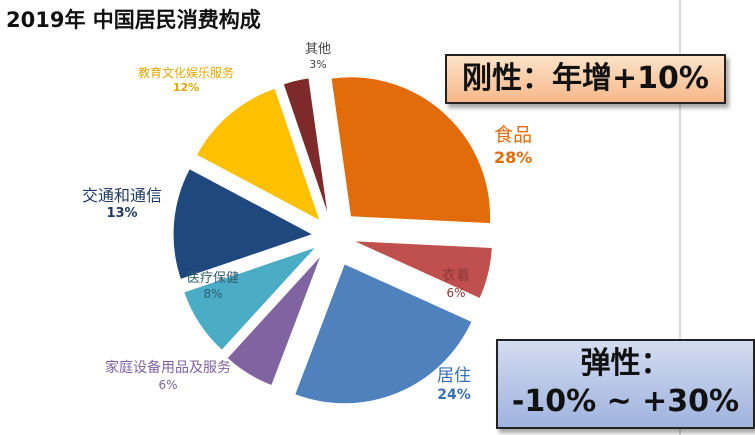  I want to click on label-other-name: 其他, so click(318, 49).